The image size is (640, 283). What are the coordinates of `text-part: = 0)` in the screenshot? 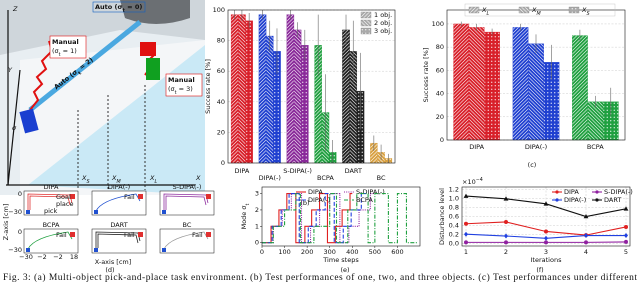 It's located at (133, 7).